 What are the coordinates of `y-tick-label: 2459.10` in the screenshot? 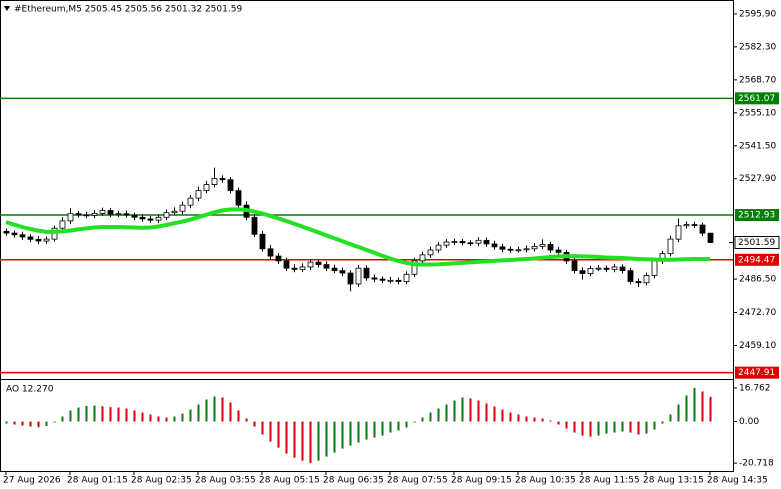 It's located at (757, 346).